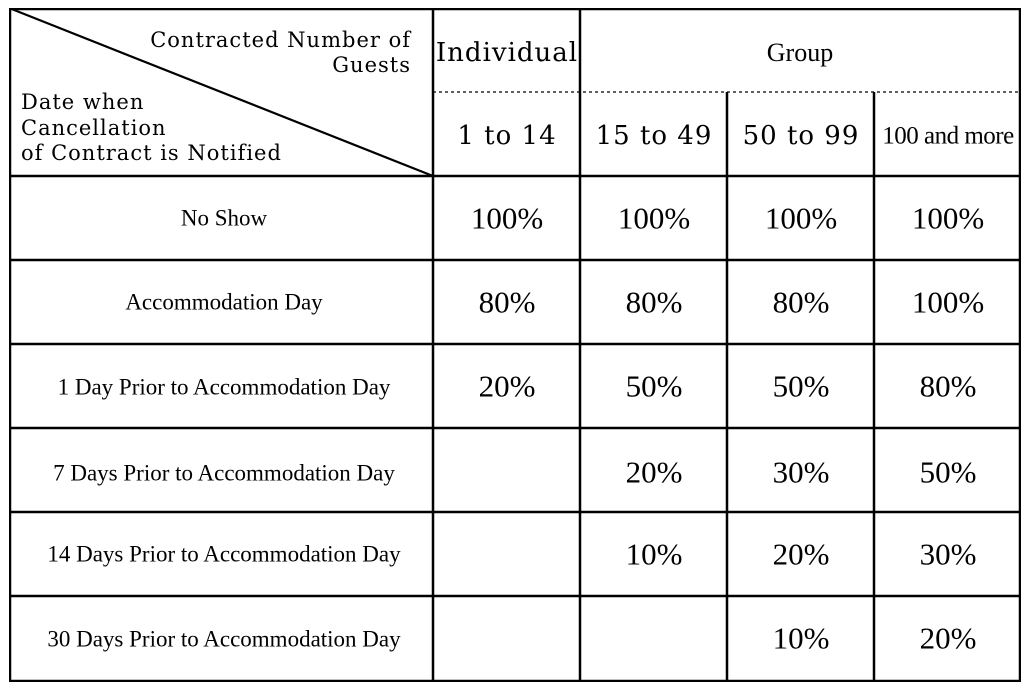 The image size is (1031, 691). I want to click on row-label: 1 Day Prior to Accommodation Day, so click(224, 387).